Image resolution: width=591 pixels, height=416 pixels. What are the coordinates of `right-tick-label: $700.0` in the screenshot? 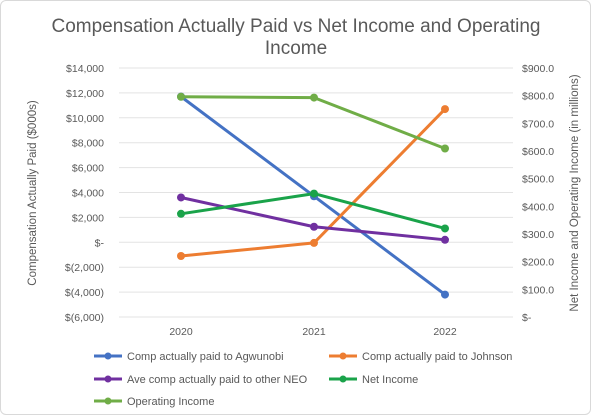 It's located at (538, 124).